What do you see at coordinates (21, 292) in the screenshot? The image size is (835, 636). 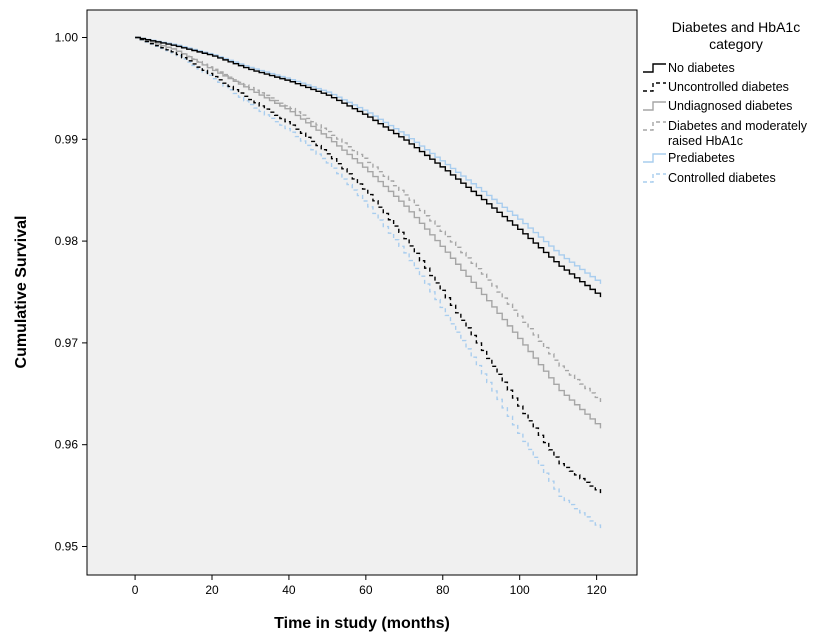 I see `y-axis-title: Cumulative Survival` at bounding box center [21, 292].